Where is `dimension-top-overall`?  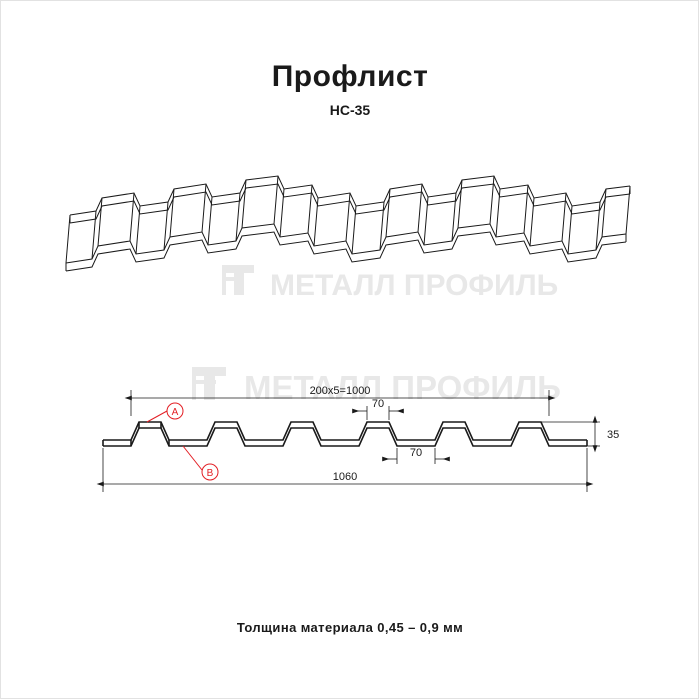 dimension-top-overall is located at coordinates (340, 403).